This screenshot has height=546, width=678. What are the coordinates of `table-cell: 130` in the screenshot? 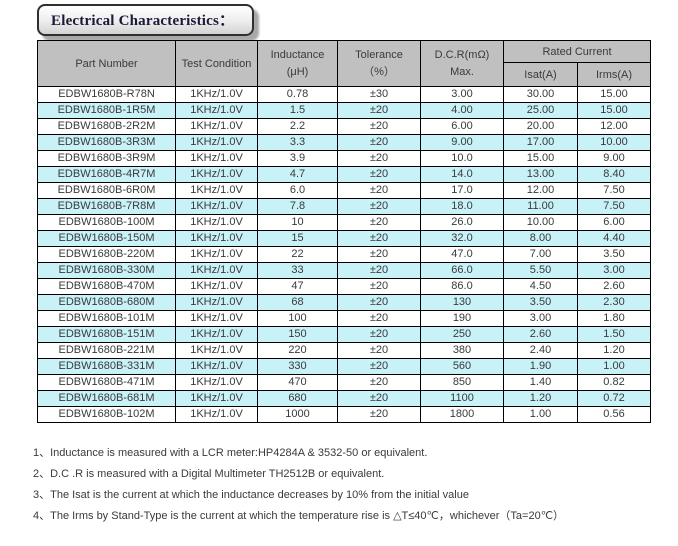 It's located at (462, 302).